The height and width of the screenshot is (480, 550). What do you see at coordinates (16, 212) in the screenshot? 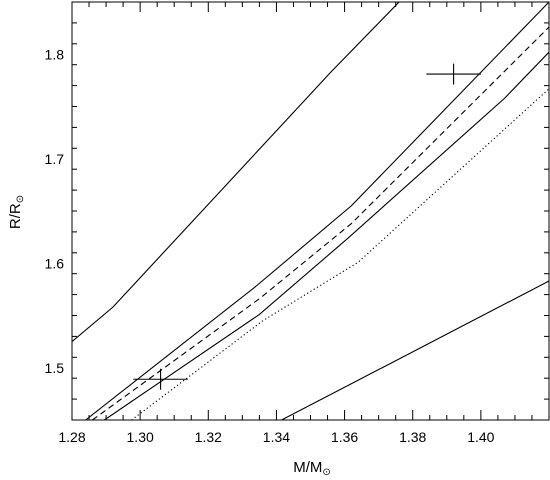
I see `y-axis-label: R/R⊙` at bounding box center [16, 212].